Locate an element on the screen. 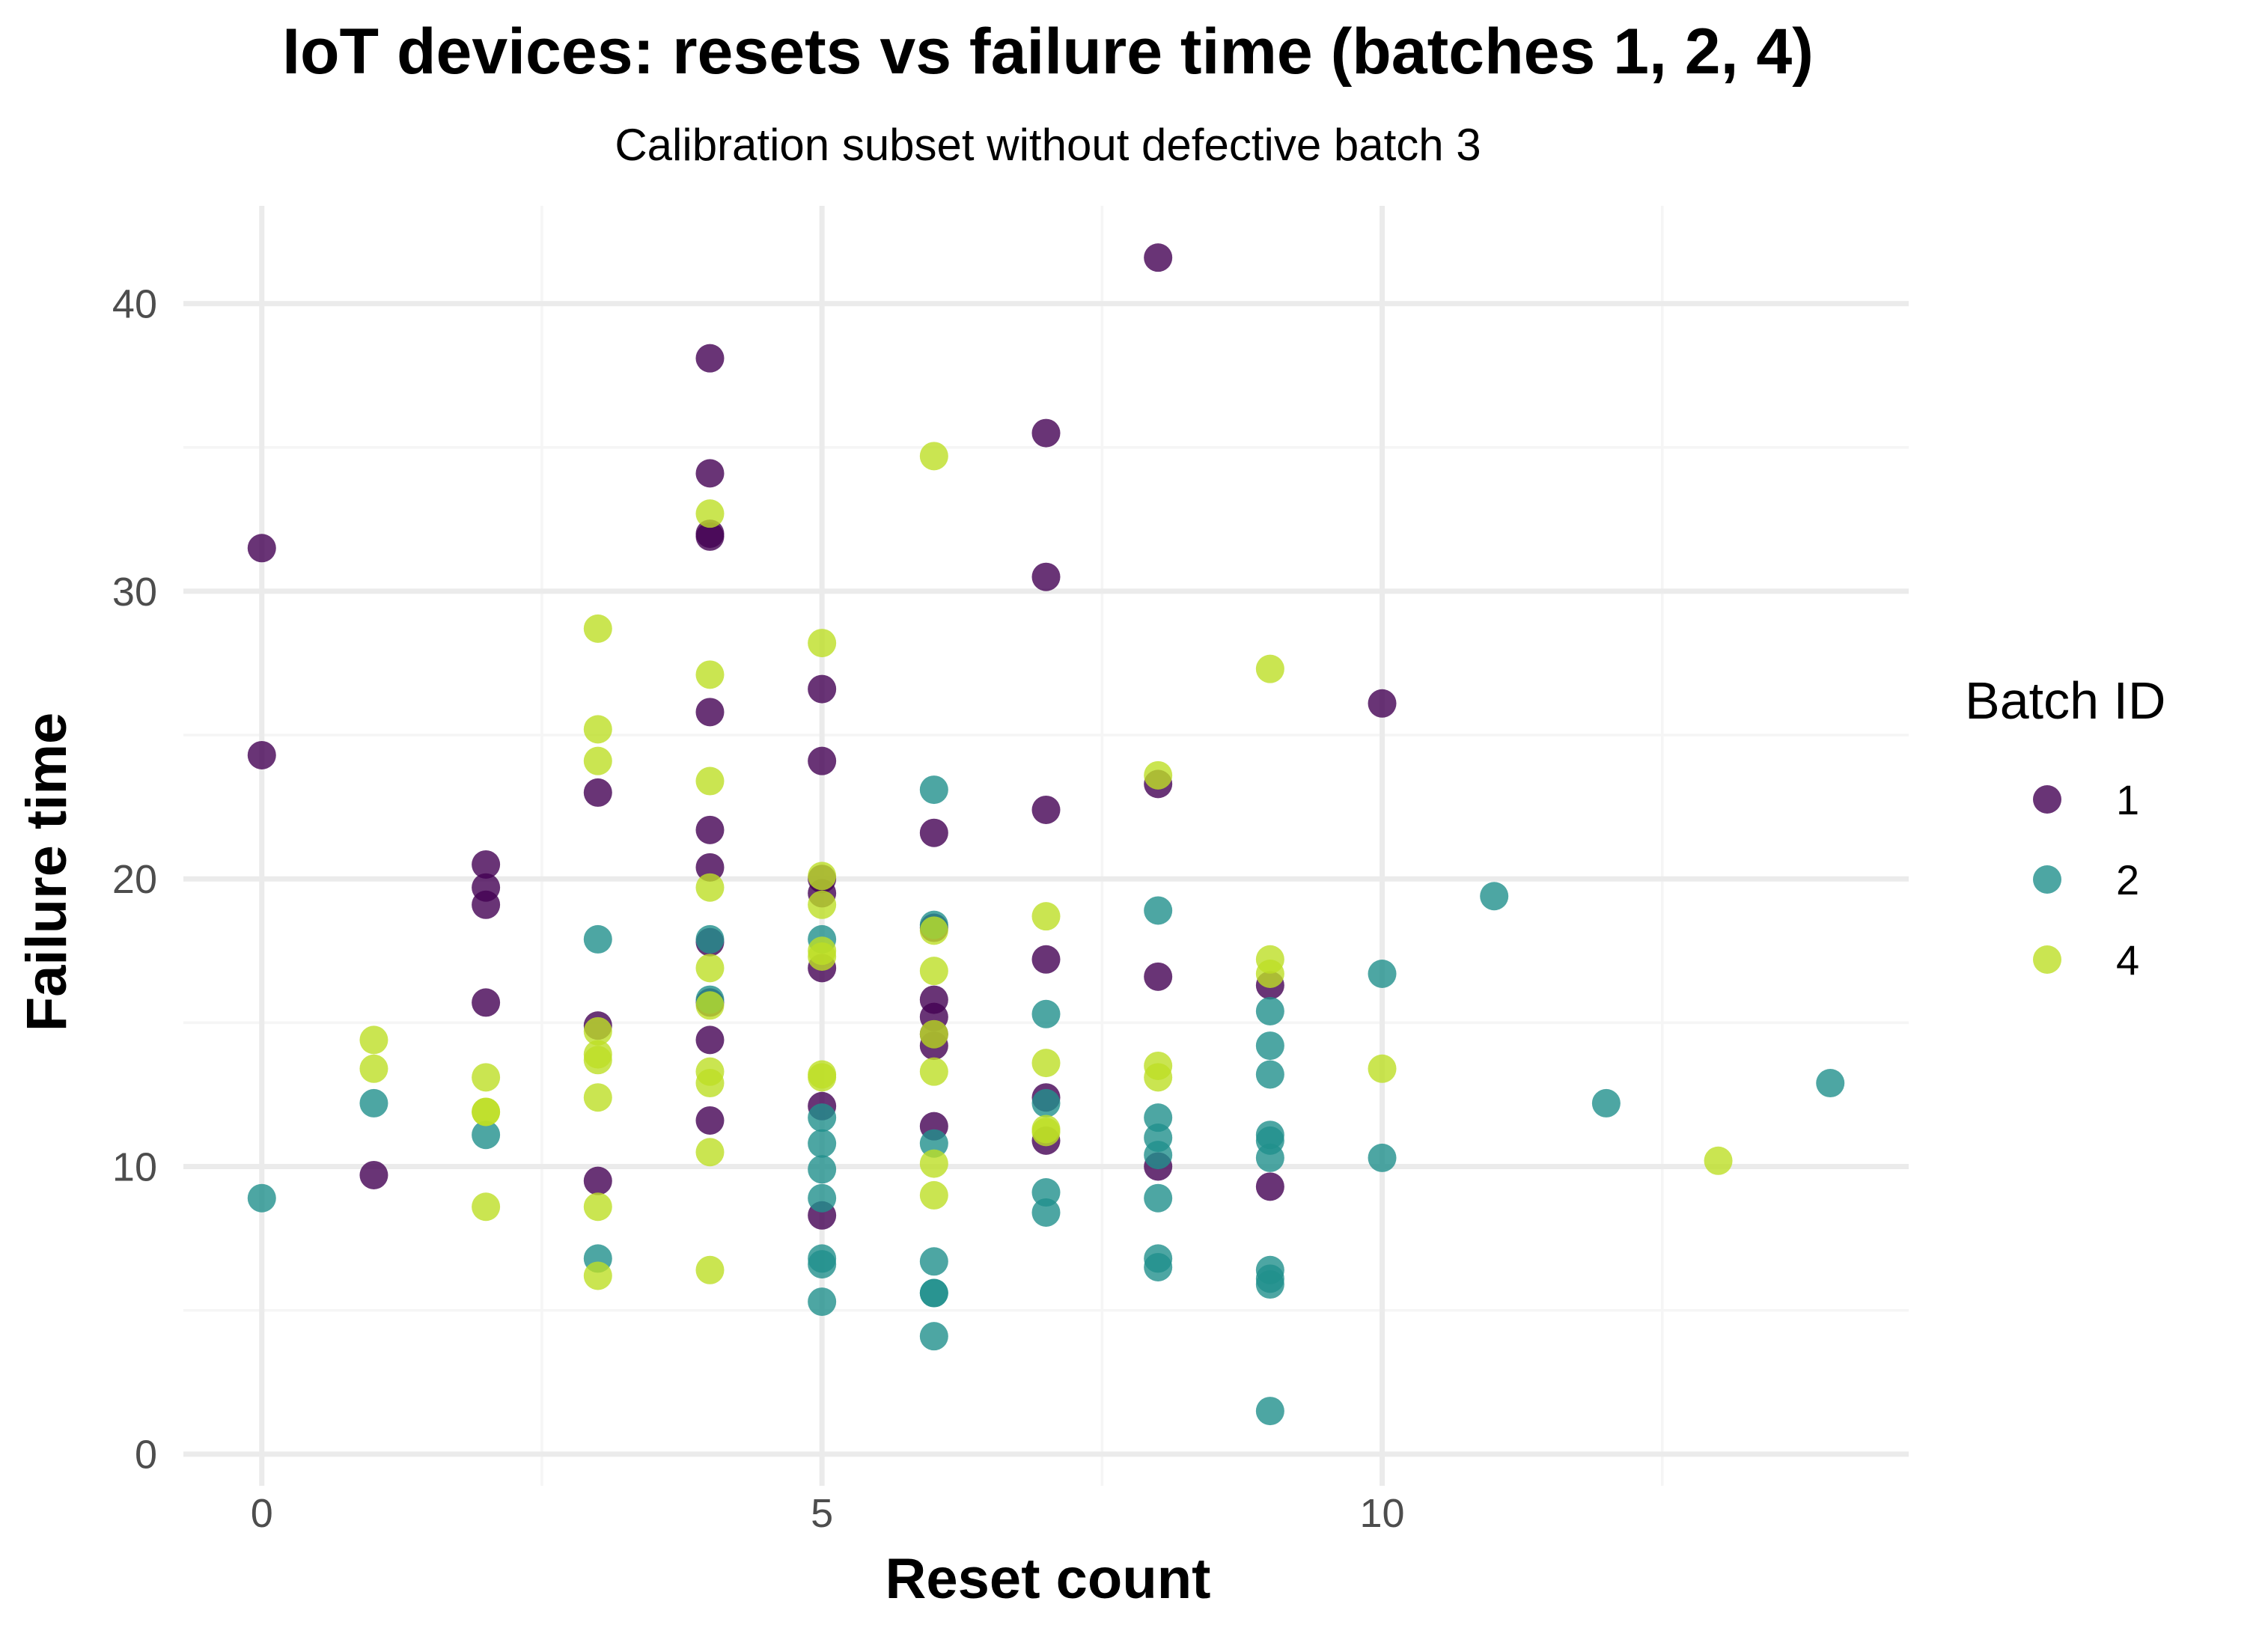 Image resolution: width=2268 pixels, height=1625 pixels. legend-label-batch-4: 4 is located at coordinates (2127, 960).